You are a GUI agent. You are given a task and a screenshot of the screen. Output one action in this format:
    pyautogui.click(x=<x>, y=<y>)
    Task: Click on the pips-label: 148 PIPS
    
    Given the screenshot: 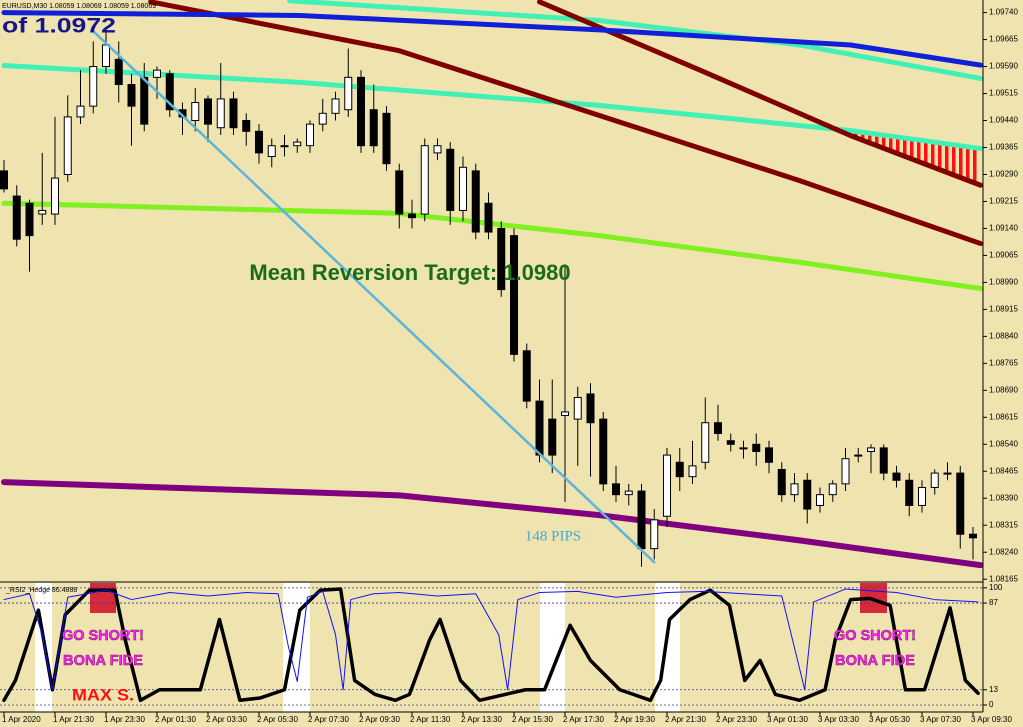 What is the action you would take?
    pyautogui.click(x=553, y=536)
    